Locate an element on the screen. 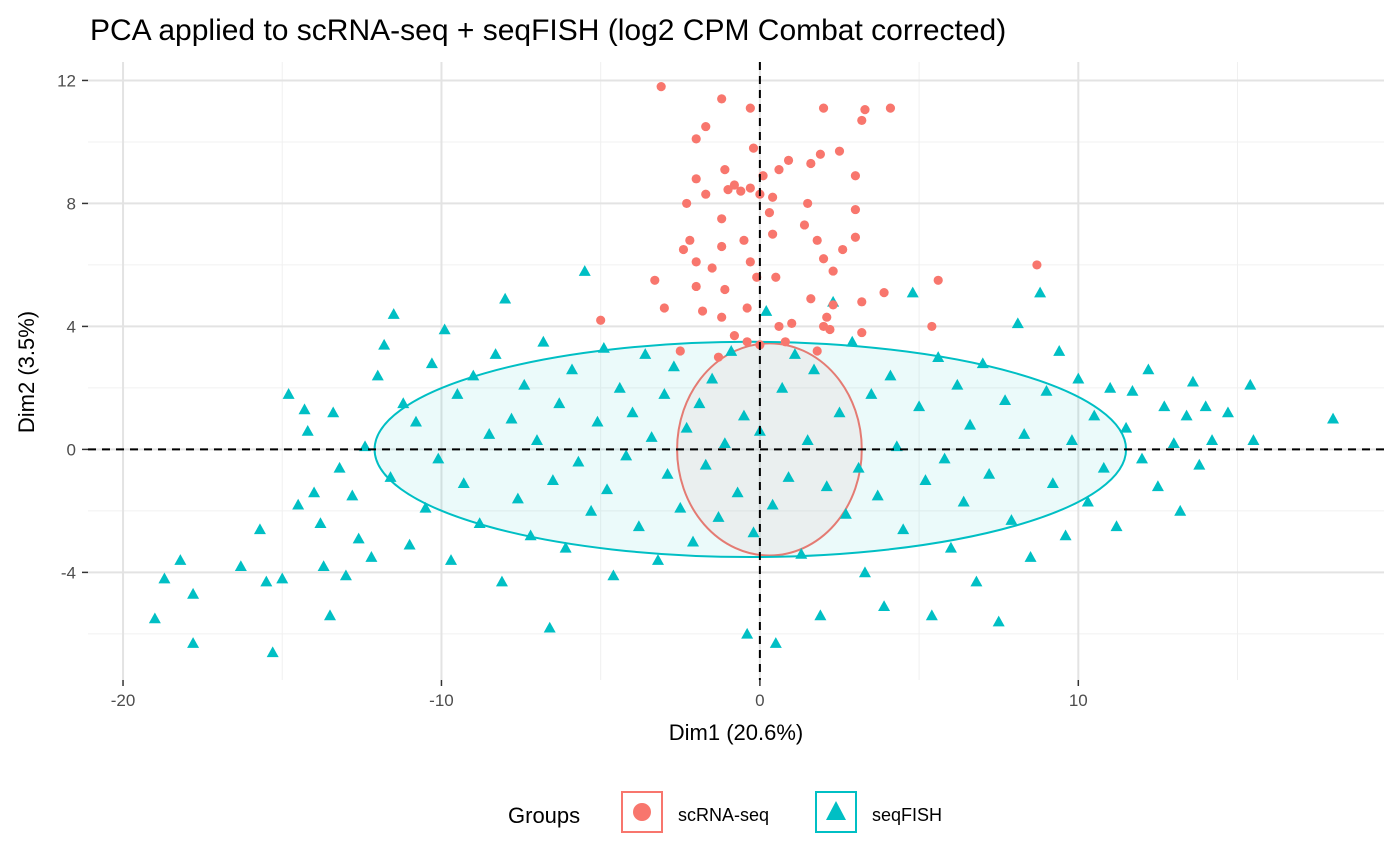  y-tick-label: -4 is located at coordinates (68, 572).